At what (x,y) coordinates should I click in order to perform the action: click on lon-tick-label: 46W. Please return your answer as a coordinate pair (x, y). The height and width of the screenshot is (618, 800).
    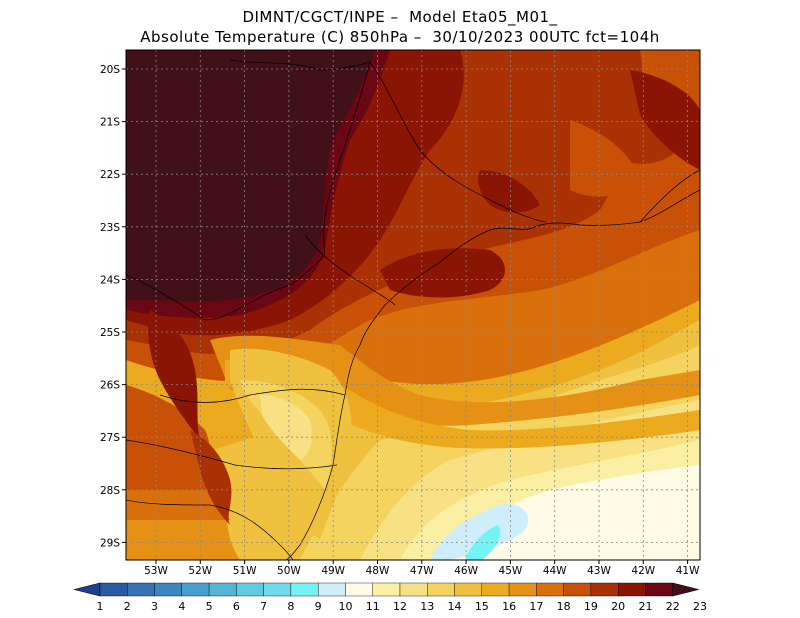
    Looking at the image, I should click on (466, 571).